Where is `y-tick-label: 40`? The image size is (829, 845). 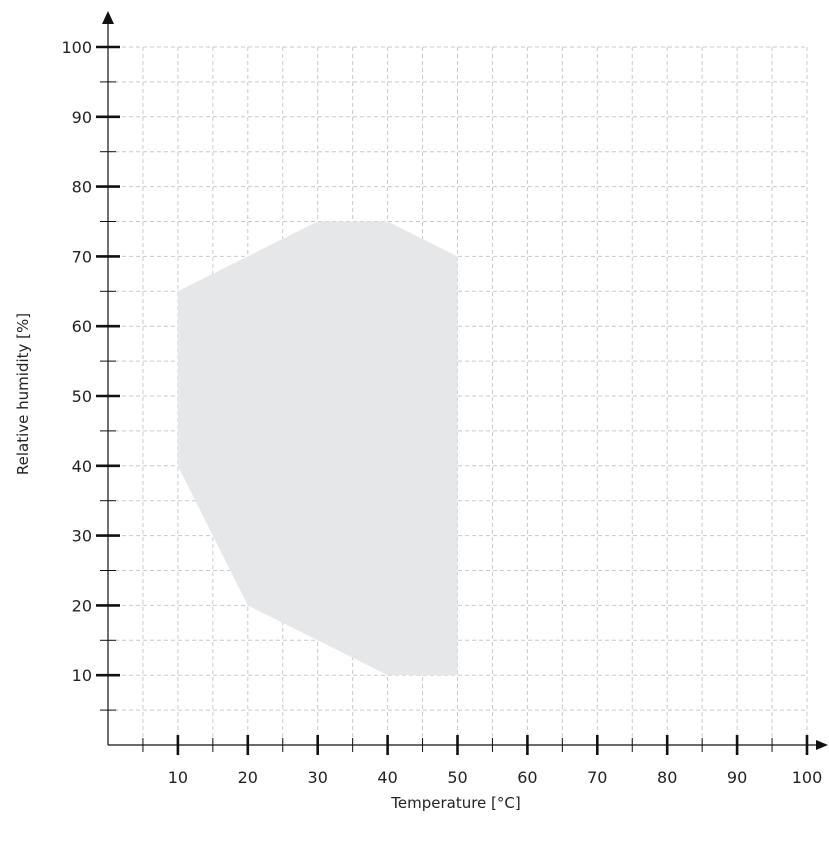 y-tick-label: 40 is located at coordinates (82, 466).